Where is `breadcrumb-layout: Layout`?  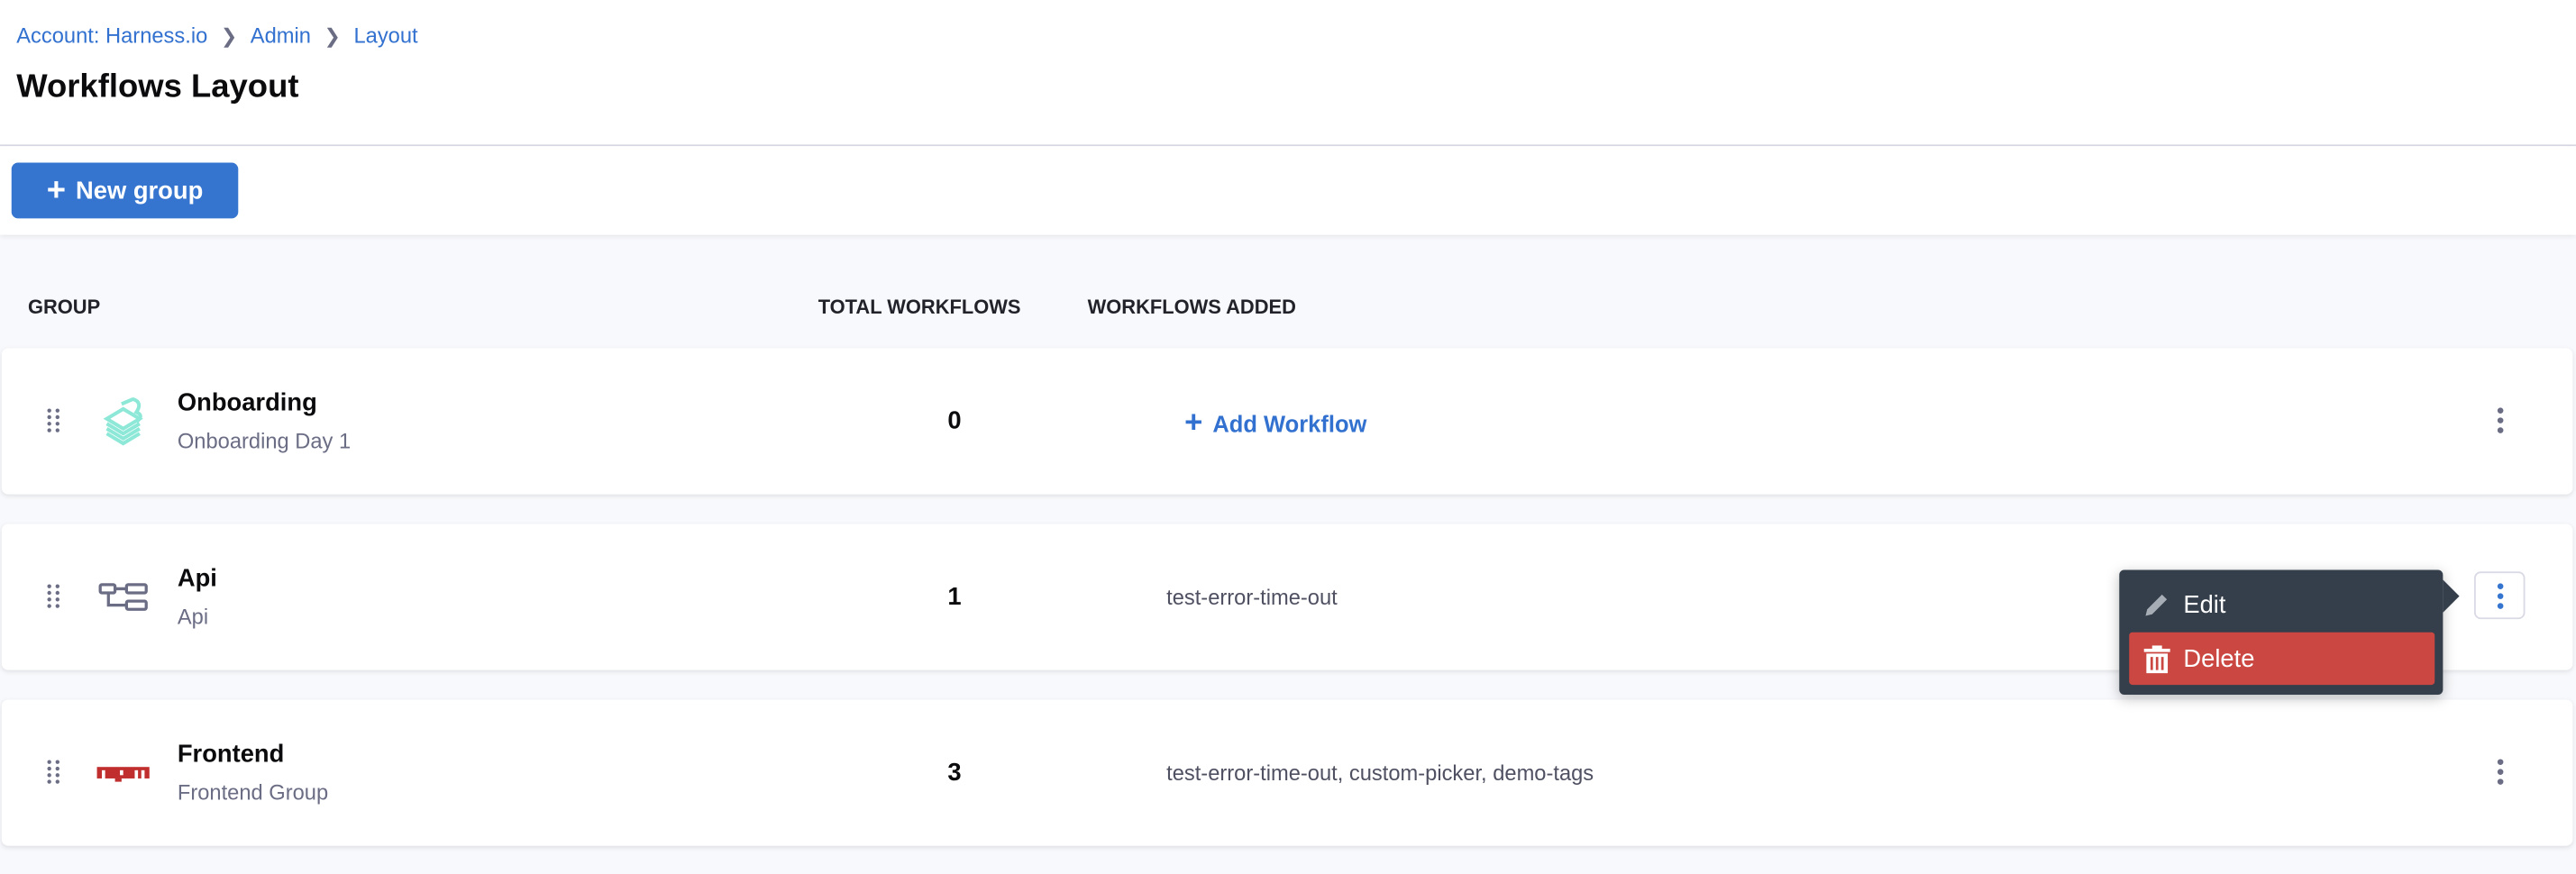 breadcrumb-layout: Layout is located at coordinates (385, 36).